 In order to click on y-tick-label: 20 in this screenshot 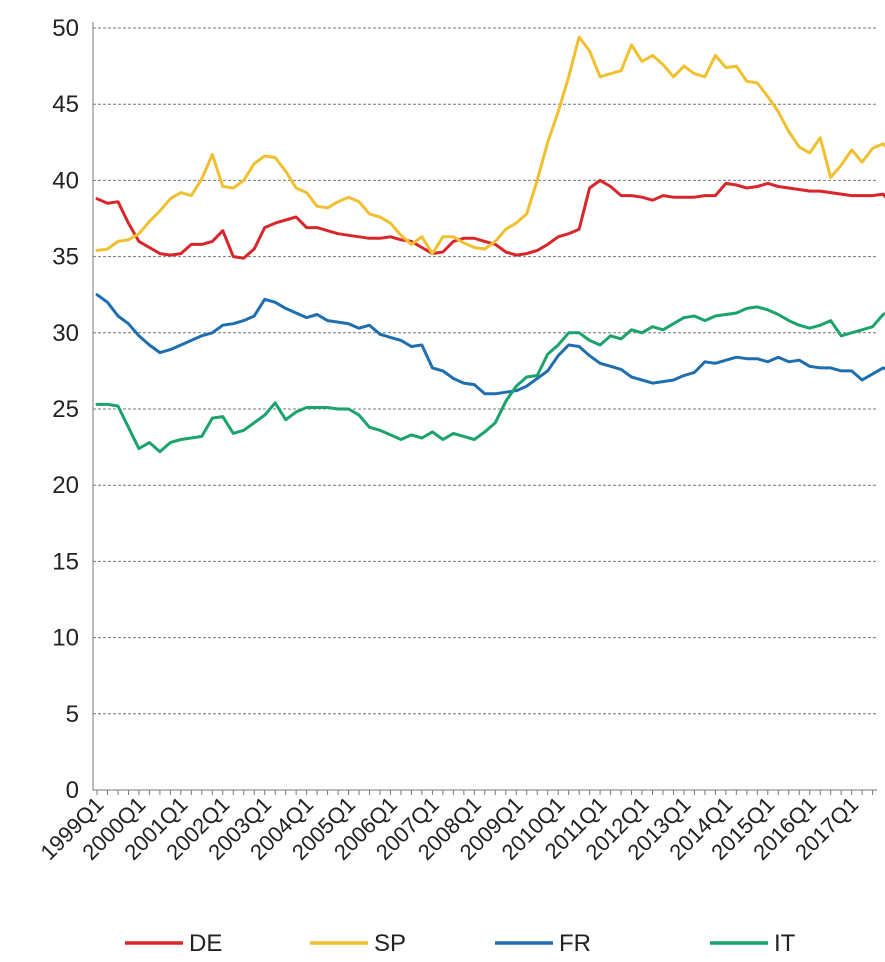, I will do `click(65, 485)`.